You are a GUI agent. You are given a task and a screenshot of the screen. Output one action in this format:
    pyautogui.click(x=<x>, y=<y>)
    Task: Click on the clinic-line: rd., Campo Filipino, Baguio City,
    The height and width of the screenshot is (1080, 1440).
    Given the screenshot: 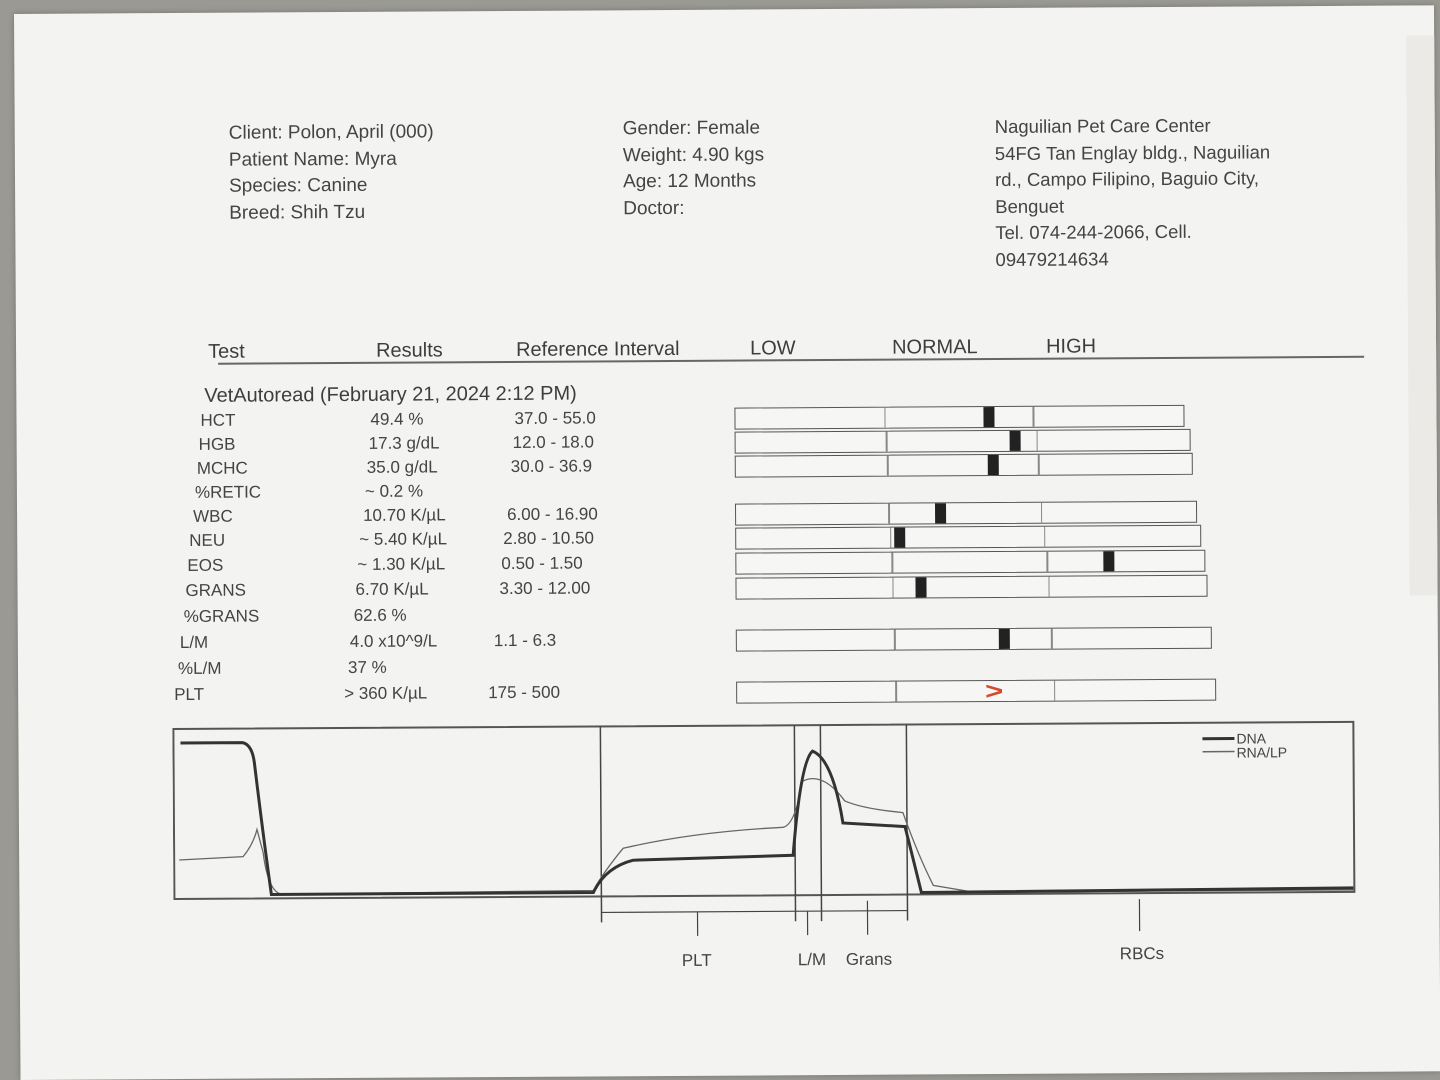 What is the action you would take?
    pyautogui.click(x=1126, y=179)
    